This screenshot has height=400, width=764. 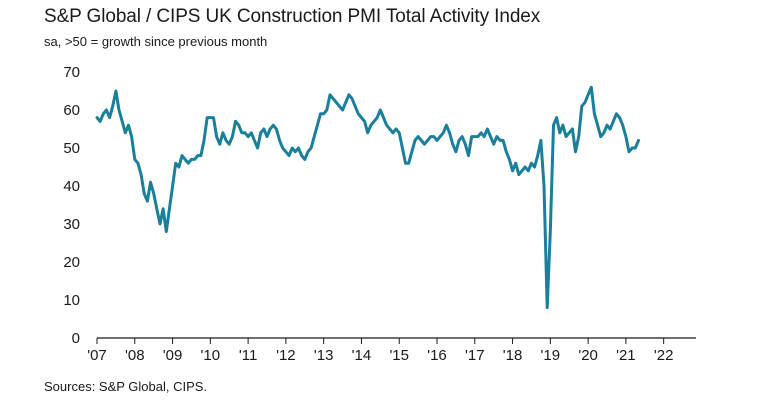 What do you see at coordinates (71, 110) in the screenshot?
I see `y-tick-label: 60` at bounding box center [71, 110].